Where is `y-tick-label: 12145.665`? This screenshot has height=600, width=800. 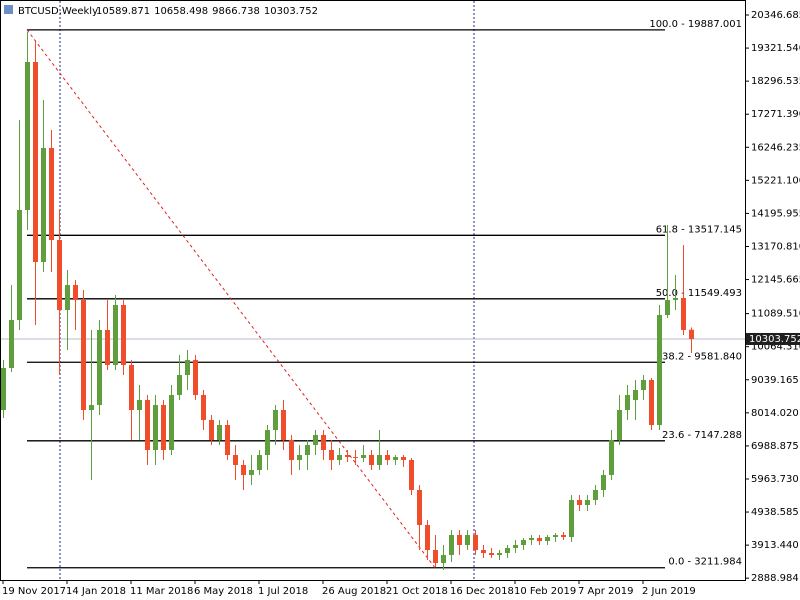
y-tick-label: 12145.665 is located at coordinates (775, 280).